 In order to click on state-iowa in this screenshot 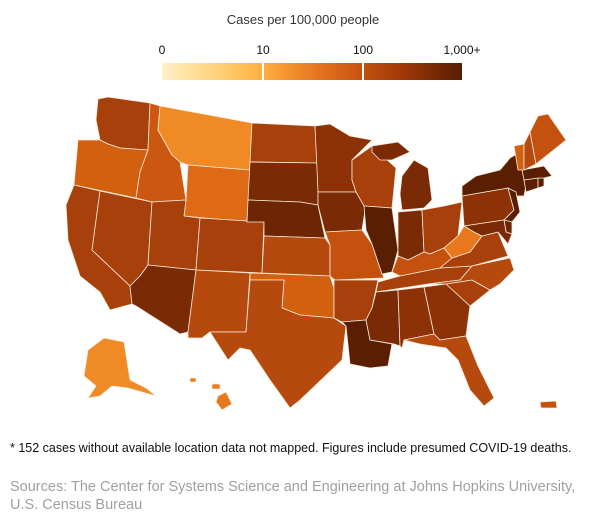, I will do `click(342, 212)`.